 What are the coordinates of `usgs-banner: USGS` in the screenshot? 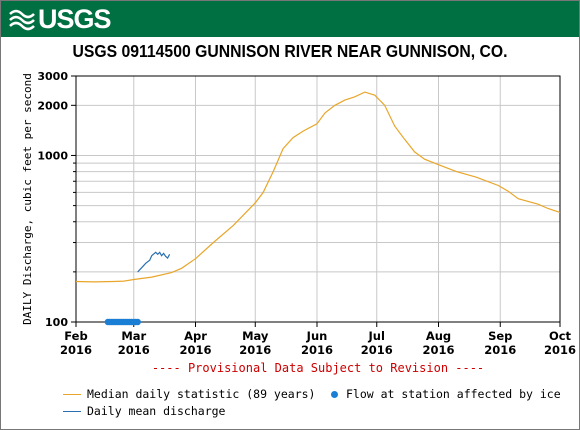 It's located at (290, 19).